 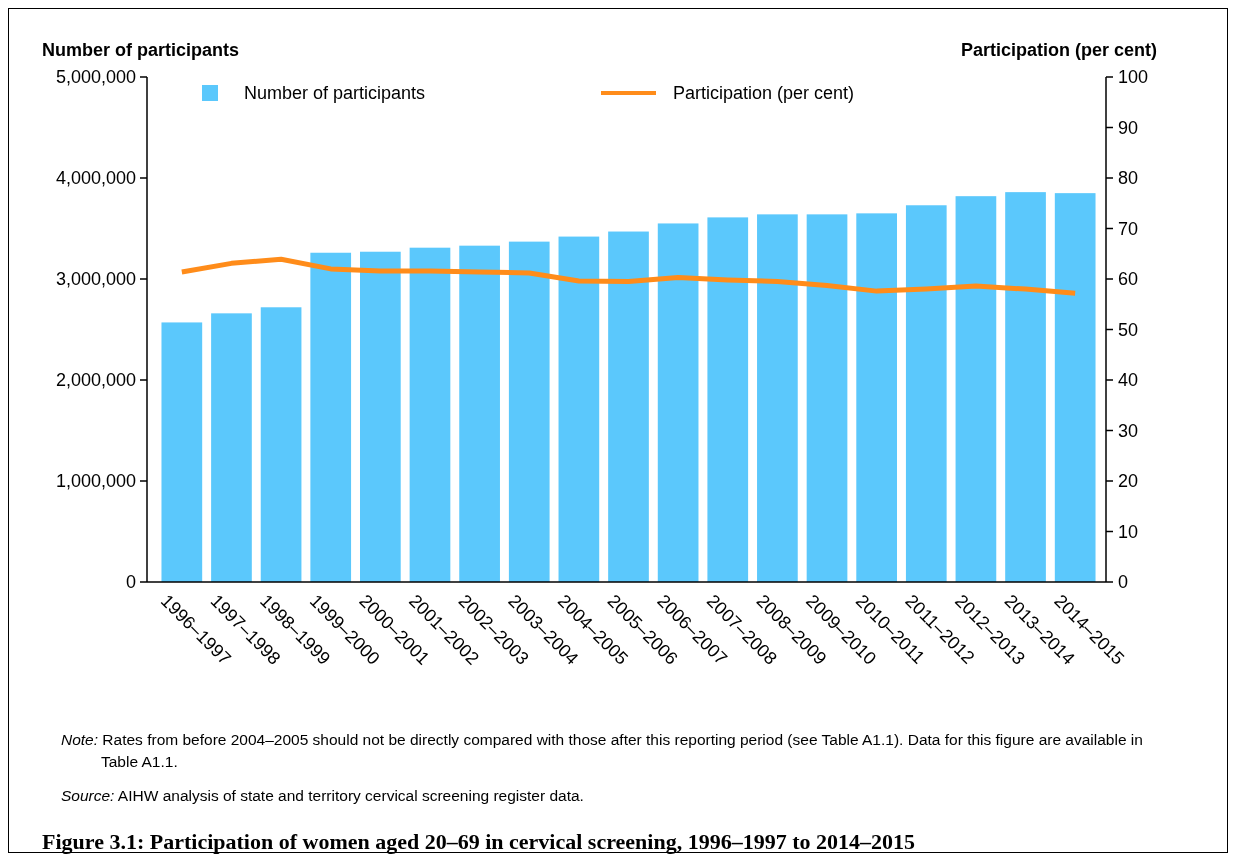 I want to click on y-tick-label: 1,000,000, so click(x=95, y=481).